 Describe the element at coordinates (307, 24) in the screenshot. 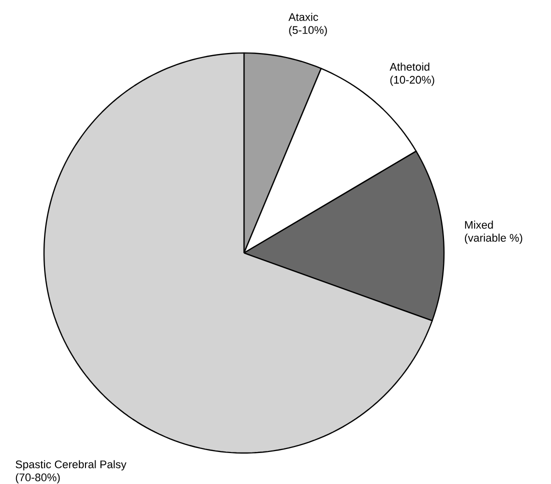

I see `slice-label: Ataxic (5-10%)` at that location.